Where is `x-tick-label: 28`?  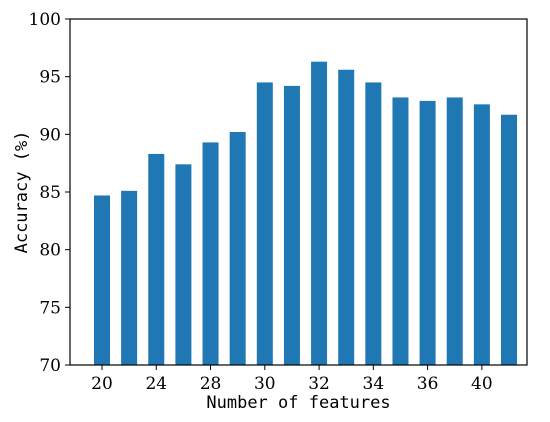 x-tick-label: 28 is located at coordinates (211, 384).